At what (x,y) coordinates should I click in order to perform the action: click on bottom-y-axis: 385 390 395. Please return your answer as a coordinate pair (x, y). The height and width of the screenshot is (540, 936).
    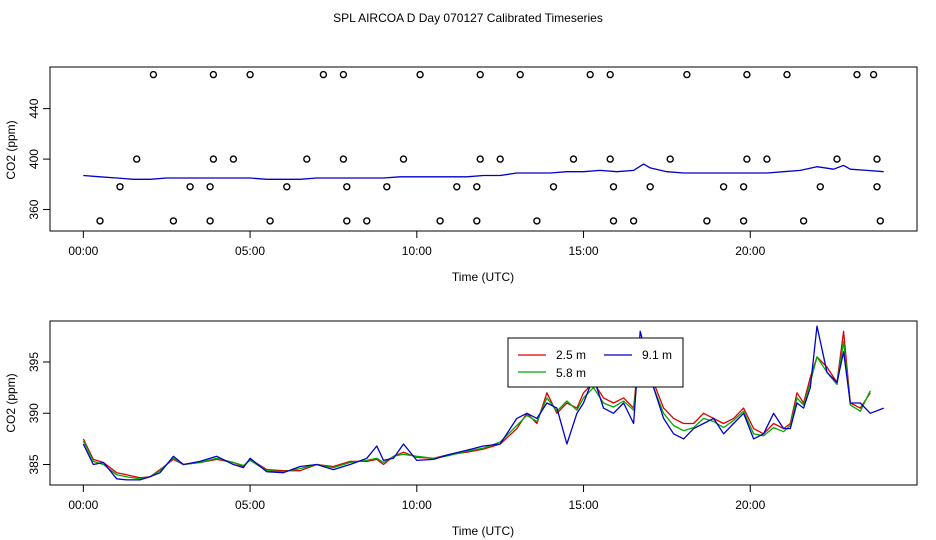
    Looking at the image, I should click on (38, 413).